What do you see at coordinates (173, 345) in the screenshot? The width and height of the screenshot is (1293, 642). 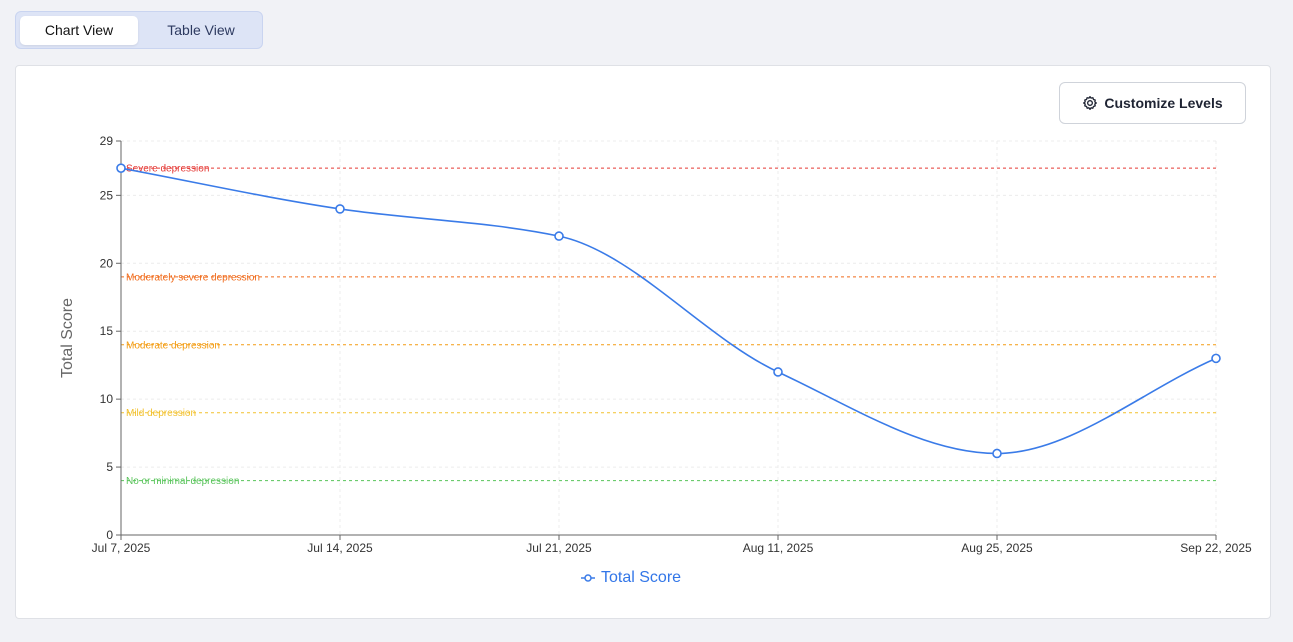 I see `reference-line-label: Moderate depression` at bounding box center [173, 345].